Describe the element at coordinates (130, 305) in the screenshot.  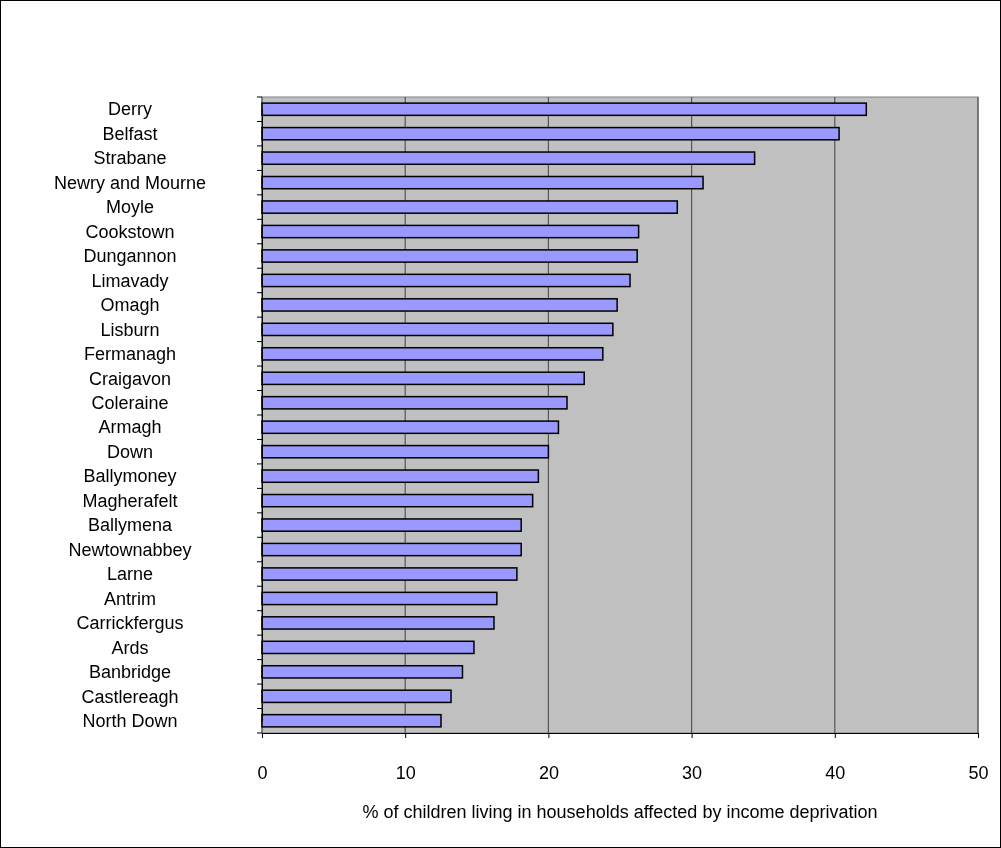
I see `y-tick-label: Omagh` at that location.